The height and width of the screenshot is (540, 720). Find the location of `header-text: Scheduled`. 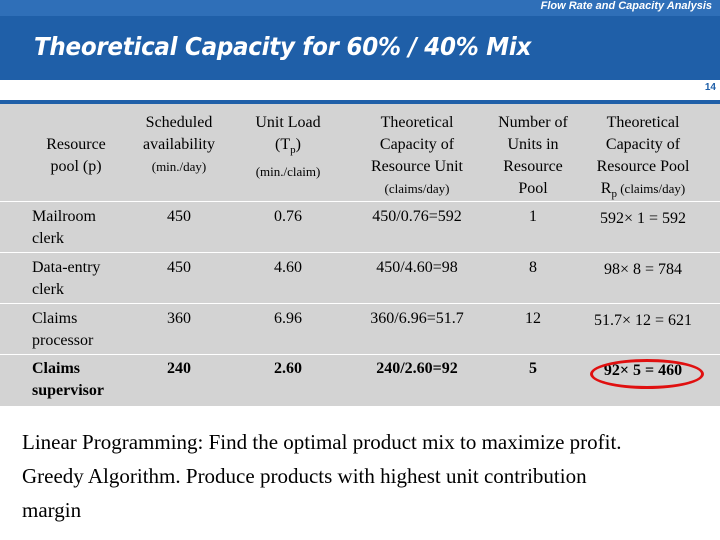

header-text: Scheduled is located at coordinates (179, 122).